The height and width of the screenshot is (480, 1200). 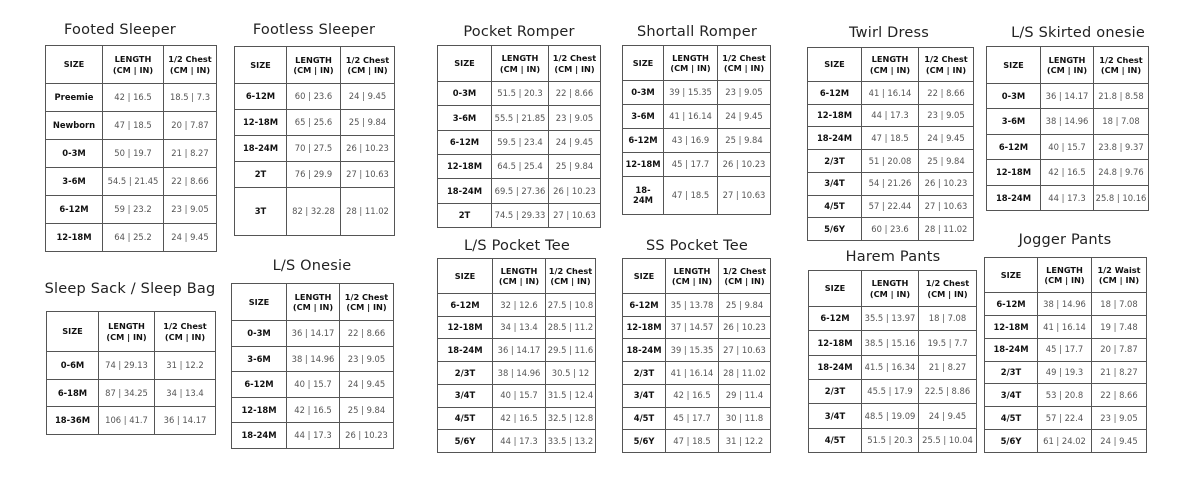 I want to click on table-row: 18-24M 39 | 15.35 27 | 10.63, so click(x=696, y=350).